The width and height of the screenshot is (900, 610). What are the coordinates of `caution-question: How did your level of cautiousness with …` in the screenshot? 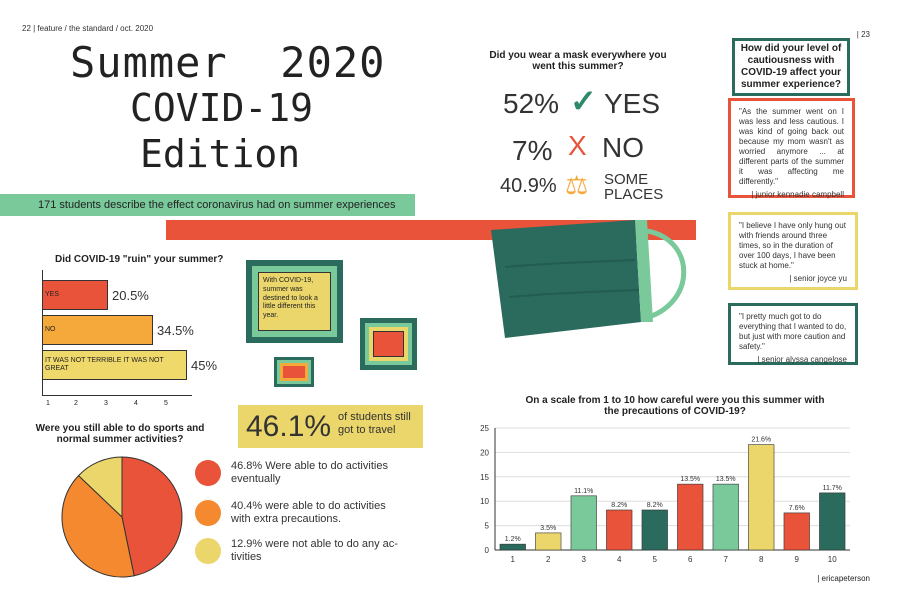 It's located at (791, 66).